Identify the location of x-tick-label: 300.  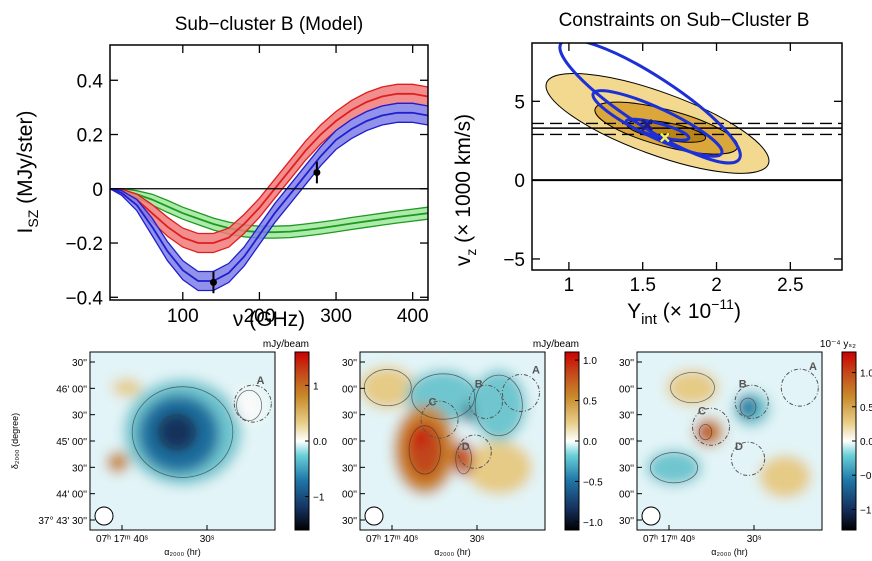
(336, 316).